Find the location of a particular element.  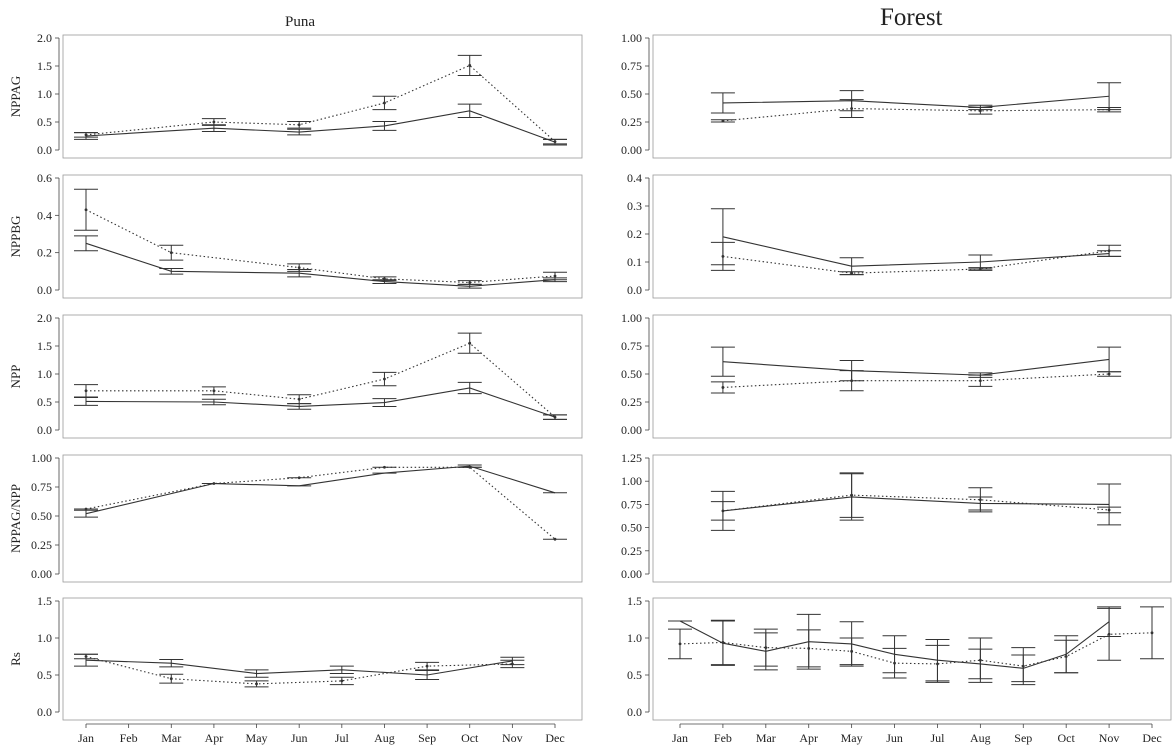

forest-panel-0: 0.00 0.25 0.50 0.75 1.00 is located at coordinates (896, 95).